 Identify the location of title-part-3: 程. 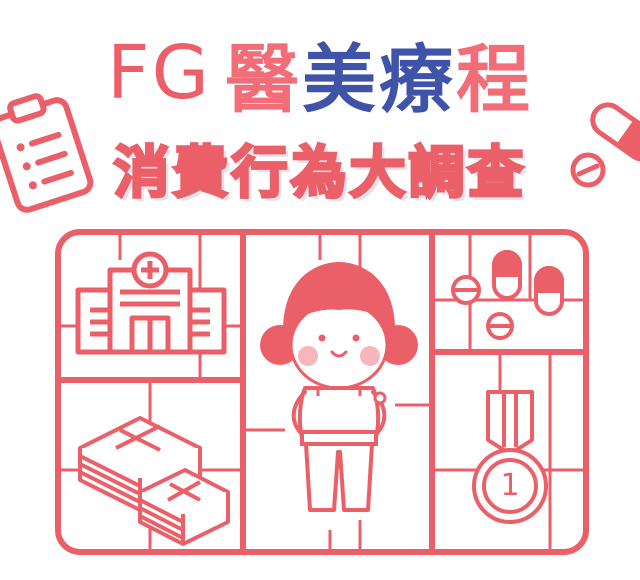
(494, 79).